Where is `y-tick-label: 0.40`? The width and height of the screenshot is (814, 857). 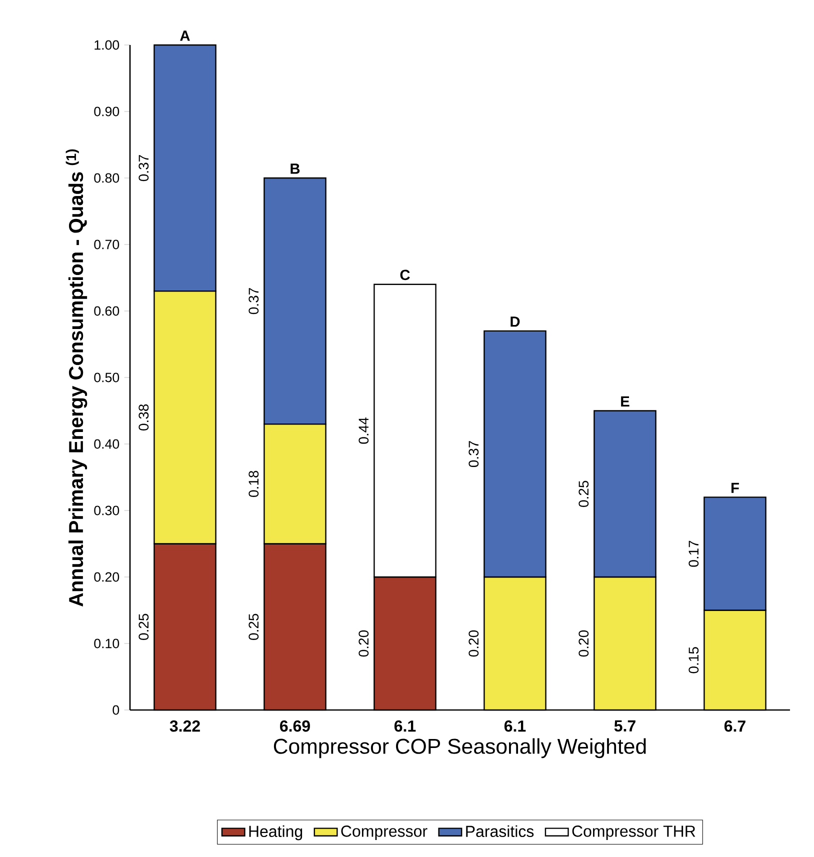
y-tick-label: 0.40 is located at coordinates (107, 444).